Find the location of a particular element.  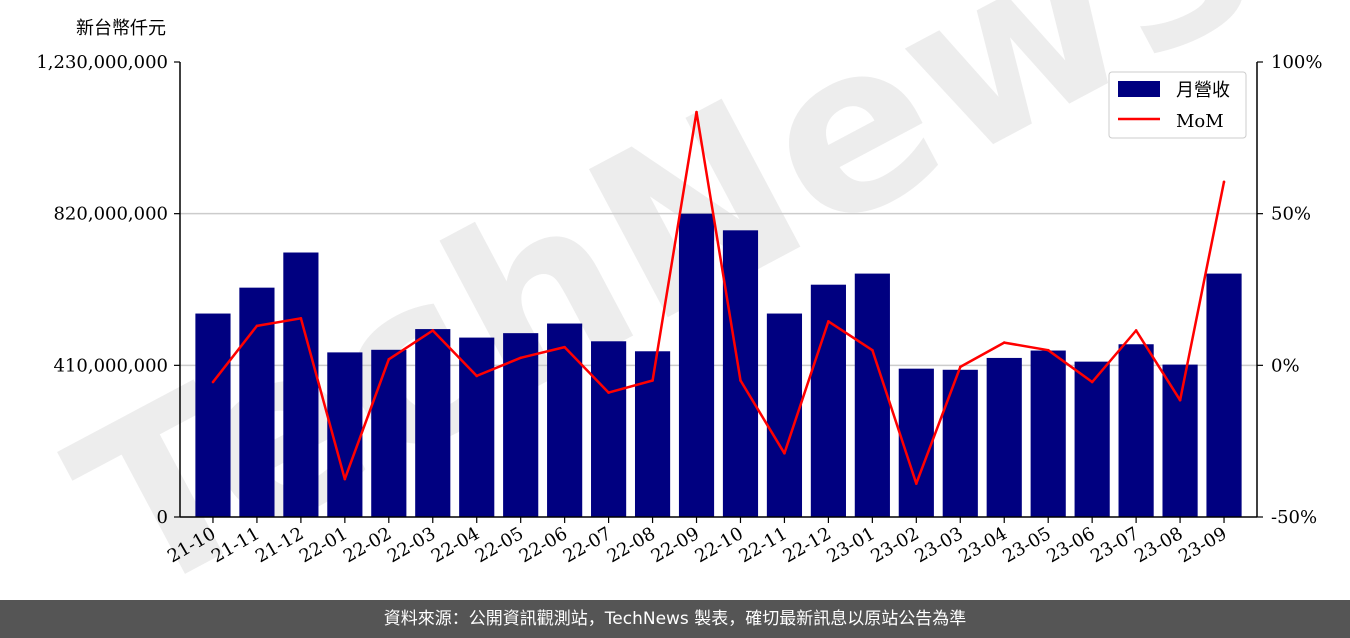

x-tick-label: 23-09 is located at coordinates (1202, 545).